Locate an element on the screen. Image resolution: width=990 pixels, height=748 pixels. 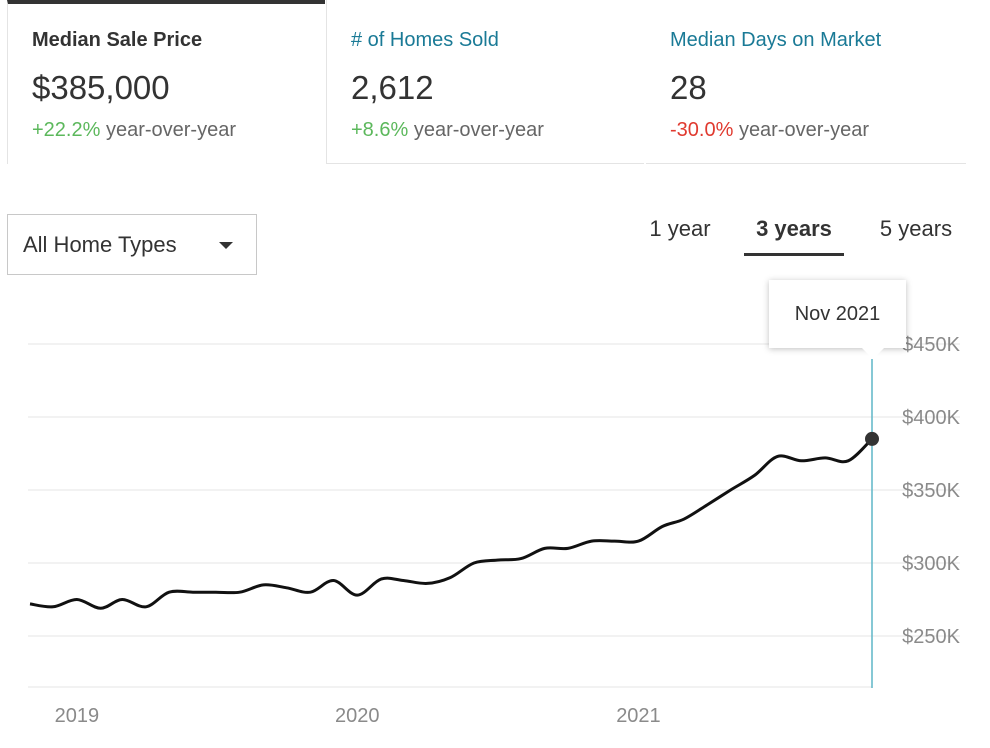
metric-change: +22.2% year-over-year is located at coordinates (178, 130).